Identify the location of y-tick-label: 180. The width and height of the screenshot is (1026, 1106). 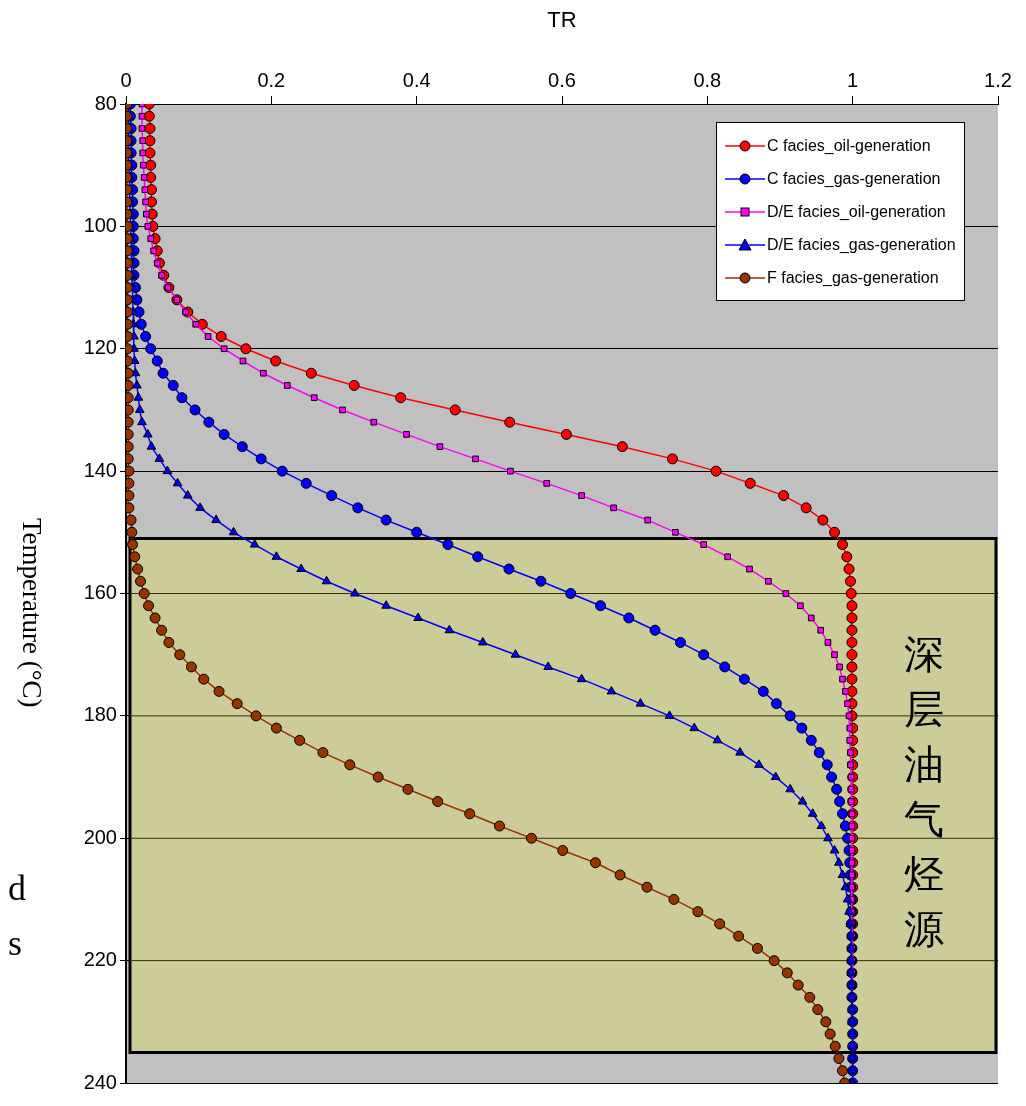
(100, 714).